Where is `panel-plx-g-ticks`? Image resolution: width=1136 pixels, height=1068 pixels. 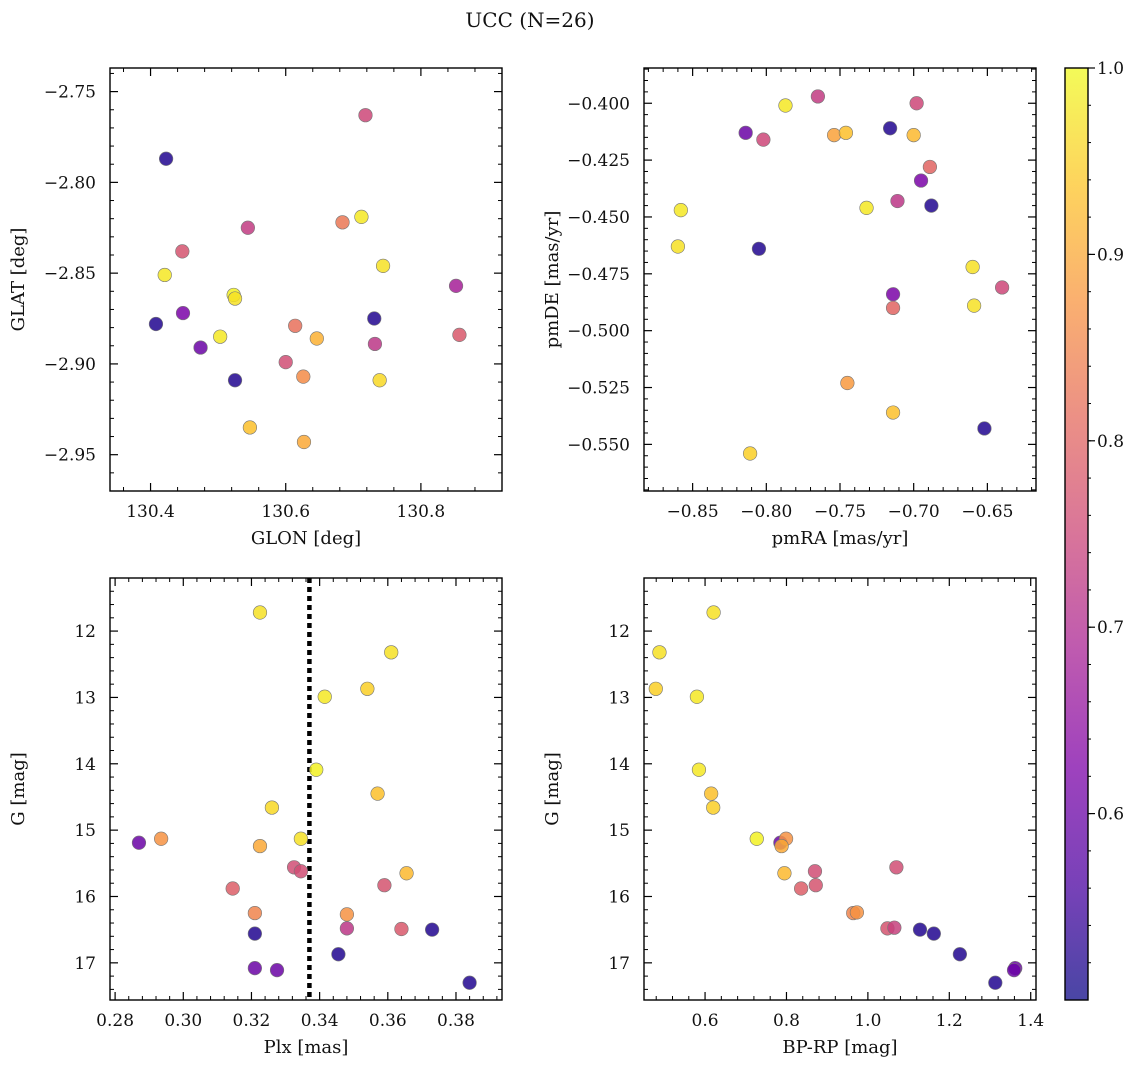 panel-plx-g-ticks is located at coordinates (306, 788).